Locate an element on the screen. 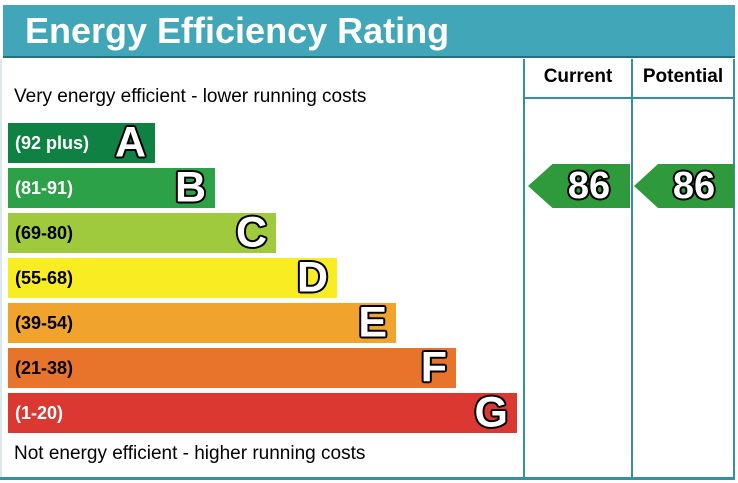 Image resolution: width=738 pixels, height=483 pixels. band-f: (21-38) F is located at coordinates (232, 367).